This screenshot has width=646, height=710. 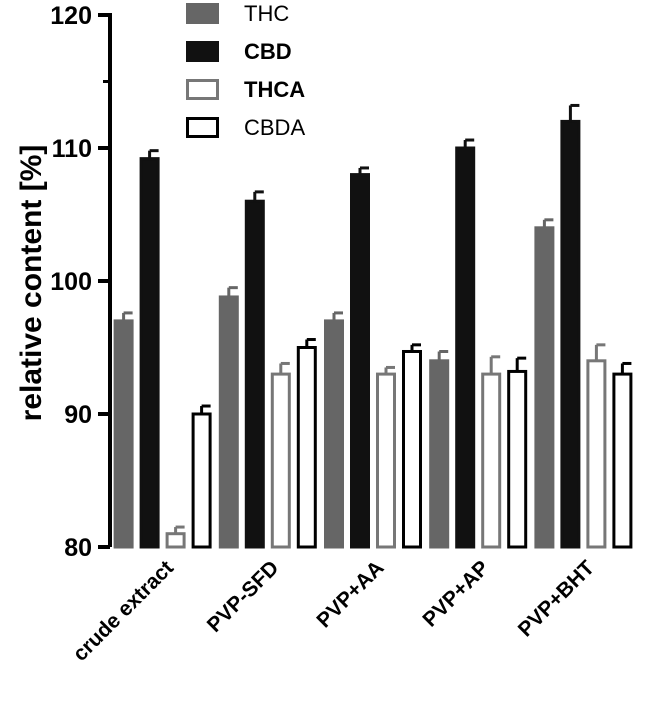 What do you see at coordinates (274, 127) in the screenshot?
I see `legend-label-cbda: CBDA` at bounding box center [274, 127].